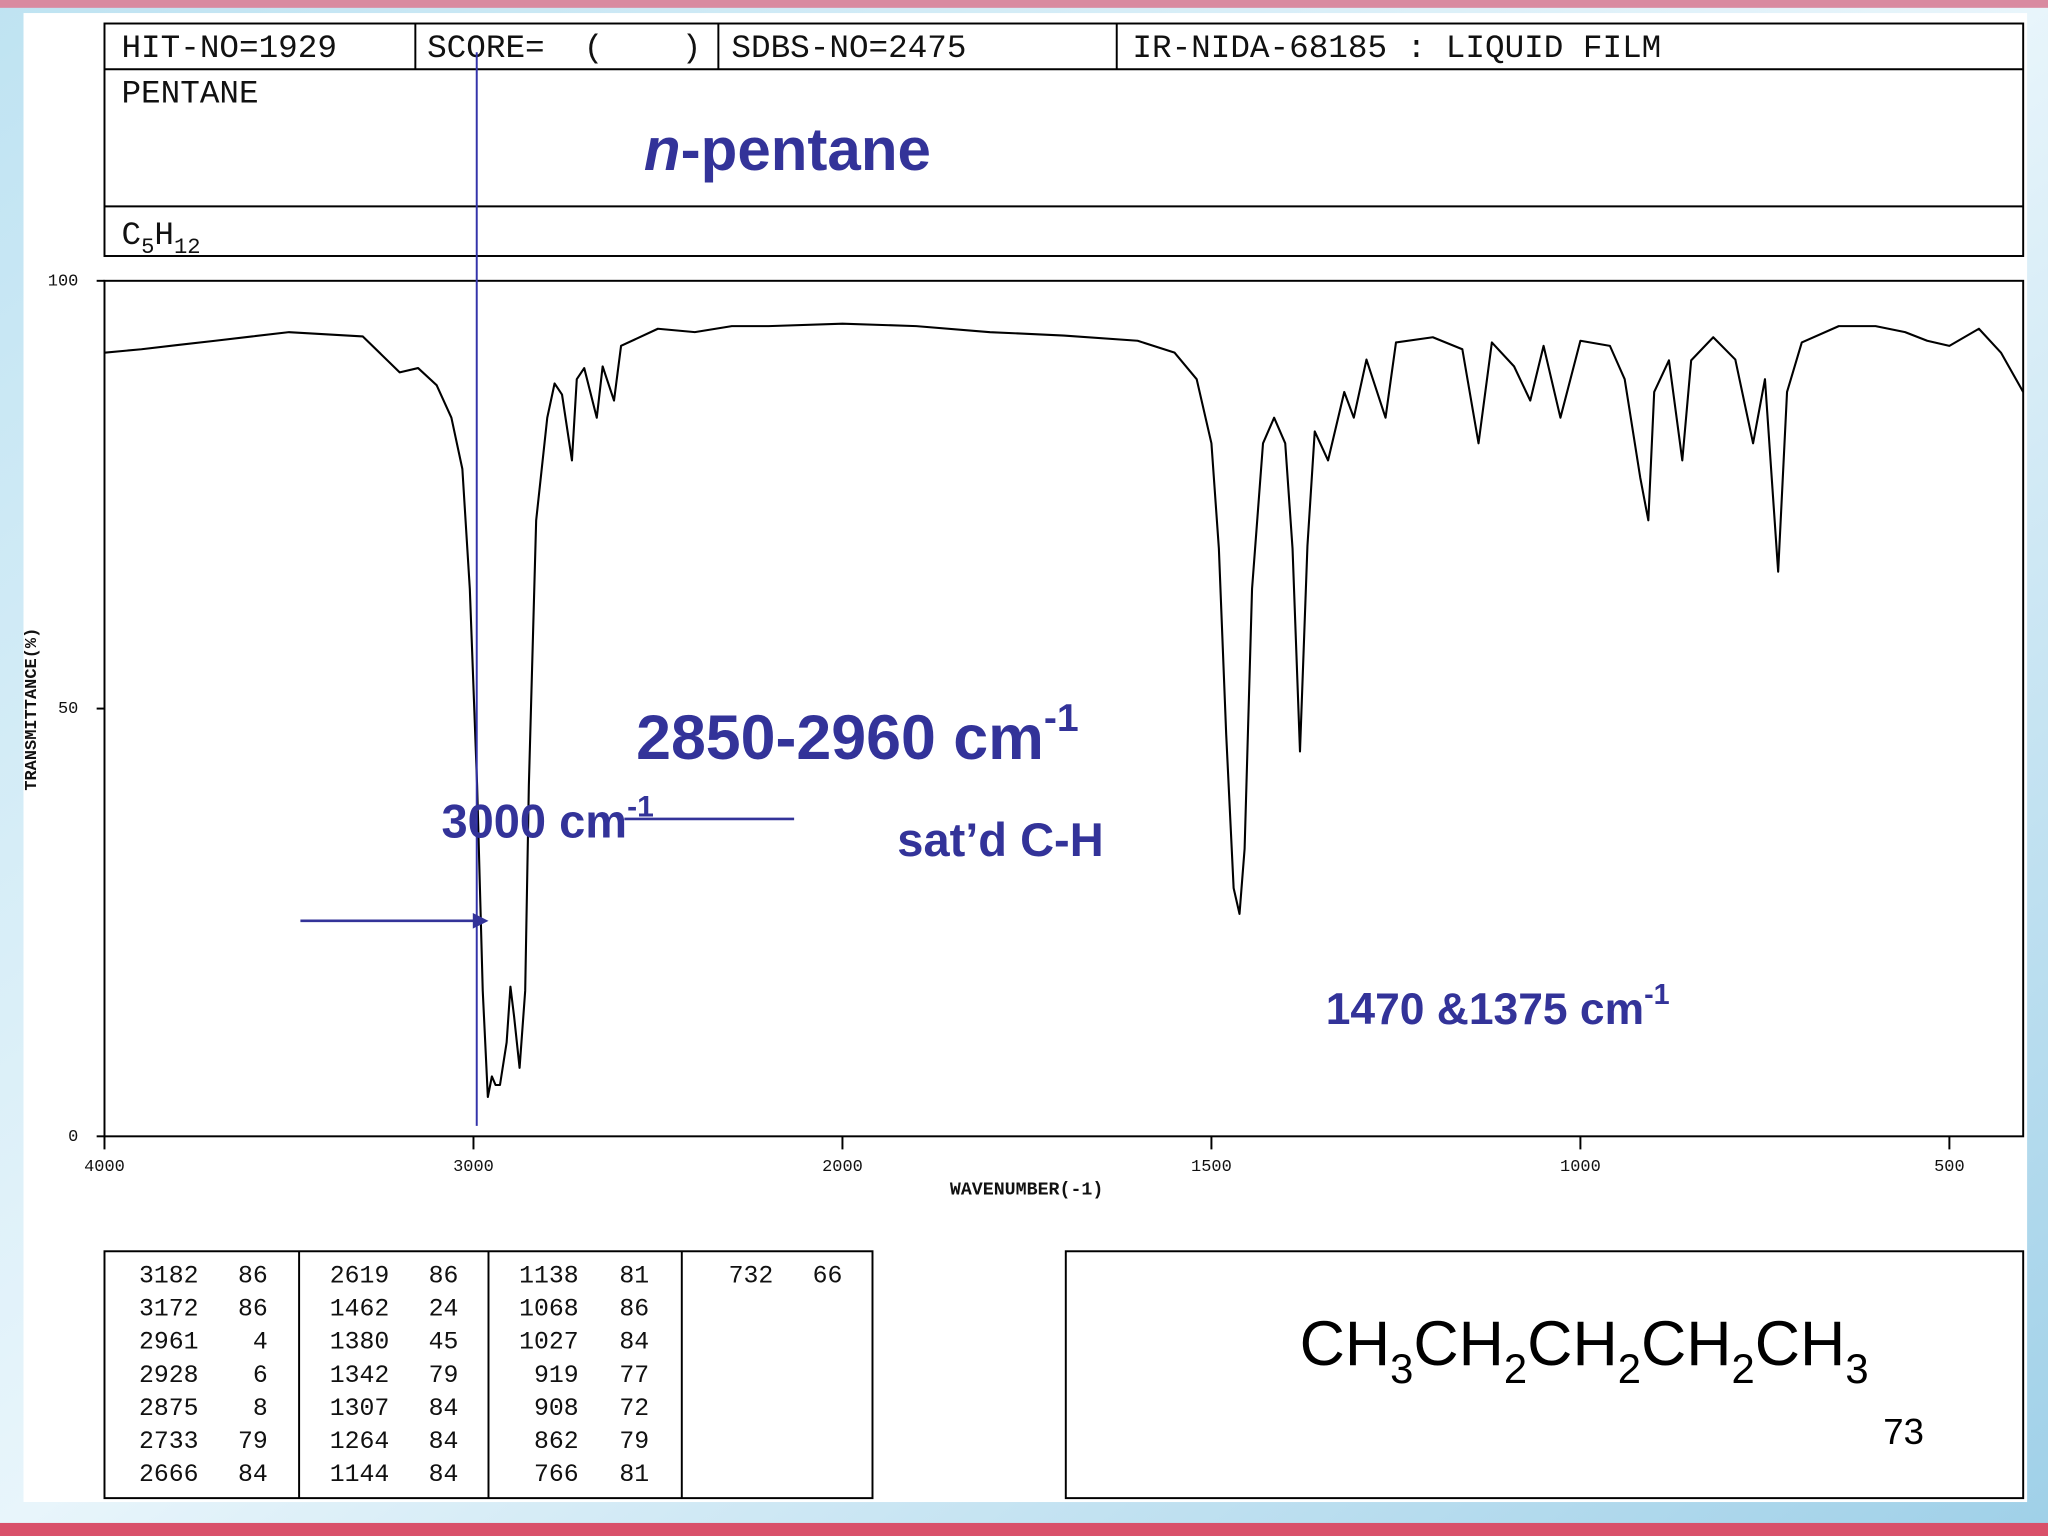 The height and width of the screenshot is (1536, 2048). I want to click on peak-wavenumber: 2928, so click(169, 1376).